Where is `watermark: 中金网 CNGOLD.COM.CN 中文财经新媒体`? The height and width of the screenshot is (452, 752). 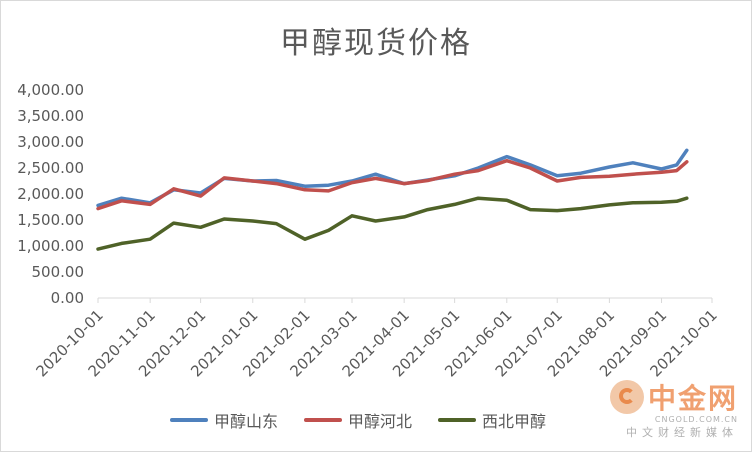 watermark: 中金网 CNGOLD.COM.CN 中文财经新媒体 is located at coordinates (673, 408).